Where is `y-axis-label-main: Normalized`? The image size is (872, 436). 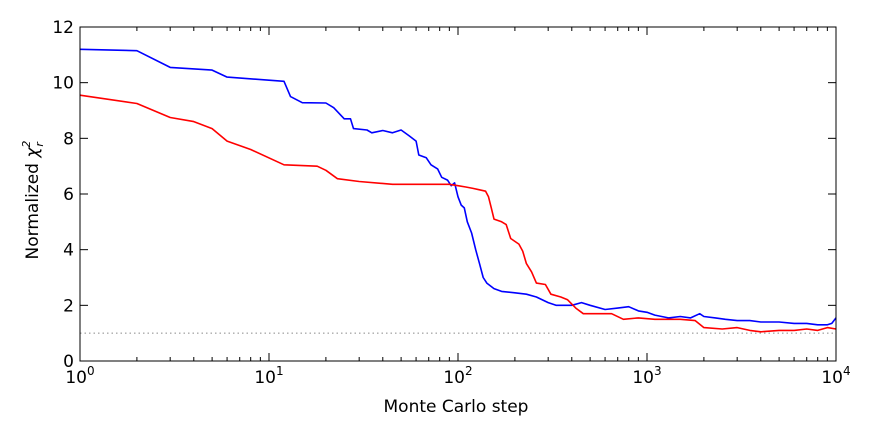 y-axis-label-main: Normalized is located at coordinates (33, 209).